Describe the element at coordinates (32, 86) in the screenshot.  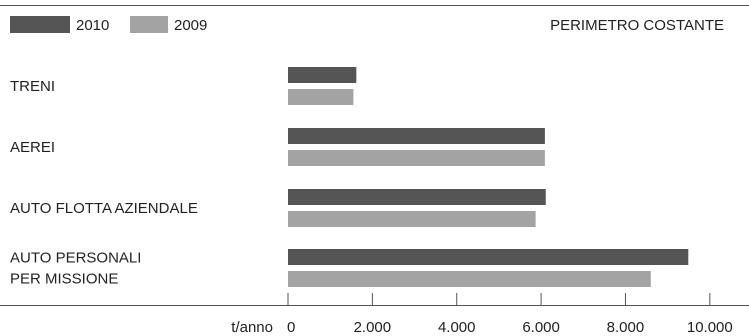
I see `category-label: TRENI` at that location.